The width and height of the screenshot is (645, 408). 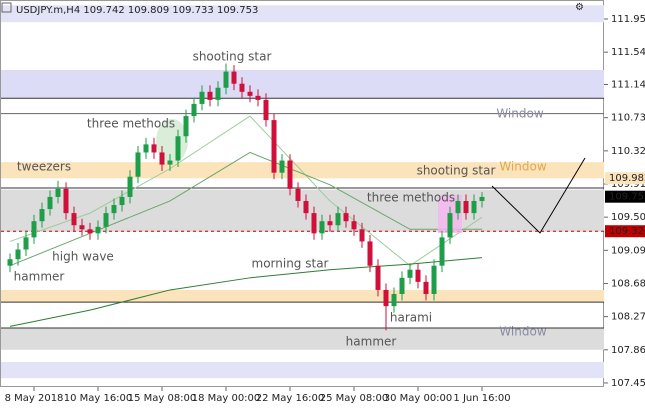 I want to click on y-tick-label: 108.680, so click(x=628, y=283).